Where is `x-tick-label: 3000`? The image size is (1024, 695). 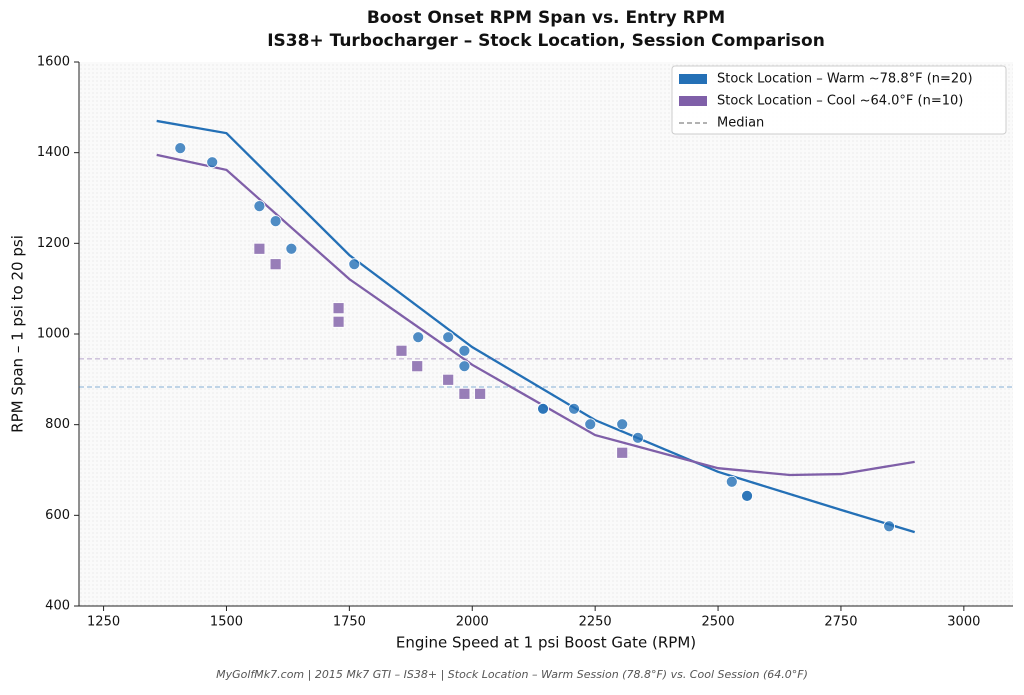 x-tick-label: 3000 is located at coordinates (963, 622).